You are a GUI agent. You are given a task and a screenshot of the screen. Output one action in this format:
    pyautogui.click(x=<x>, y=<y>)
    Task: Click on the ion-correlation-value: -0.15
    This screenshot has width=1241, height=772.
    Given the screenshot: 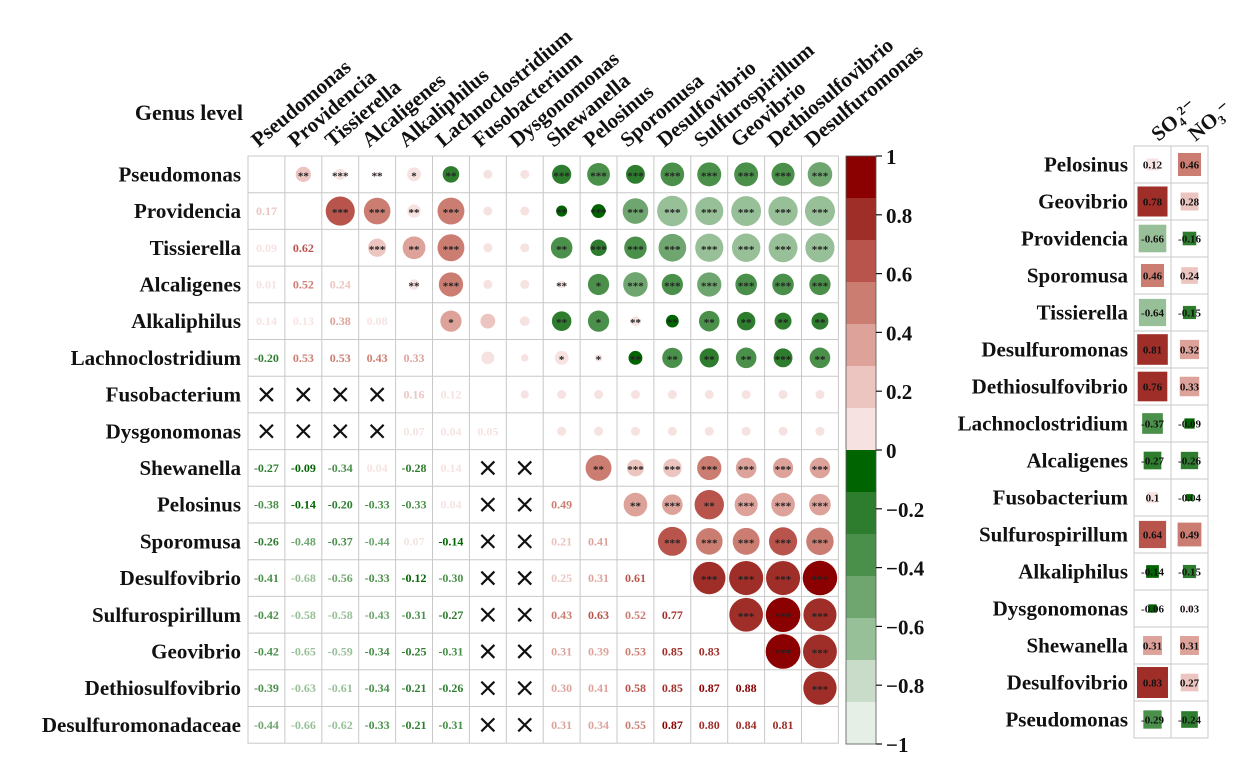 What is the action you would take?
    pyautogui.click(x=1189, y=314)
    